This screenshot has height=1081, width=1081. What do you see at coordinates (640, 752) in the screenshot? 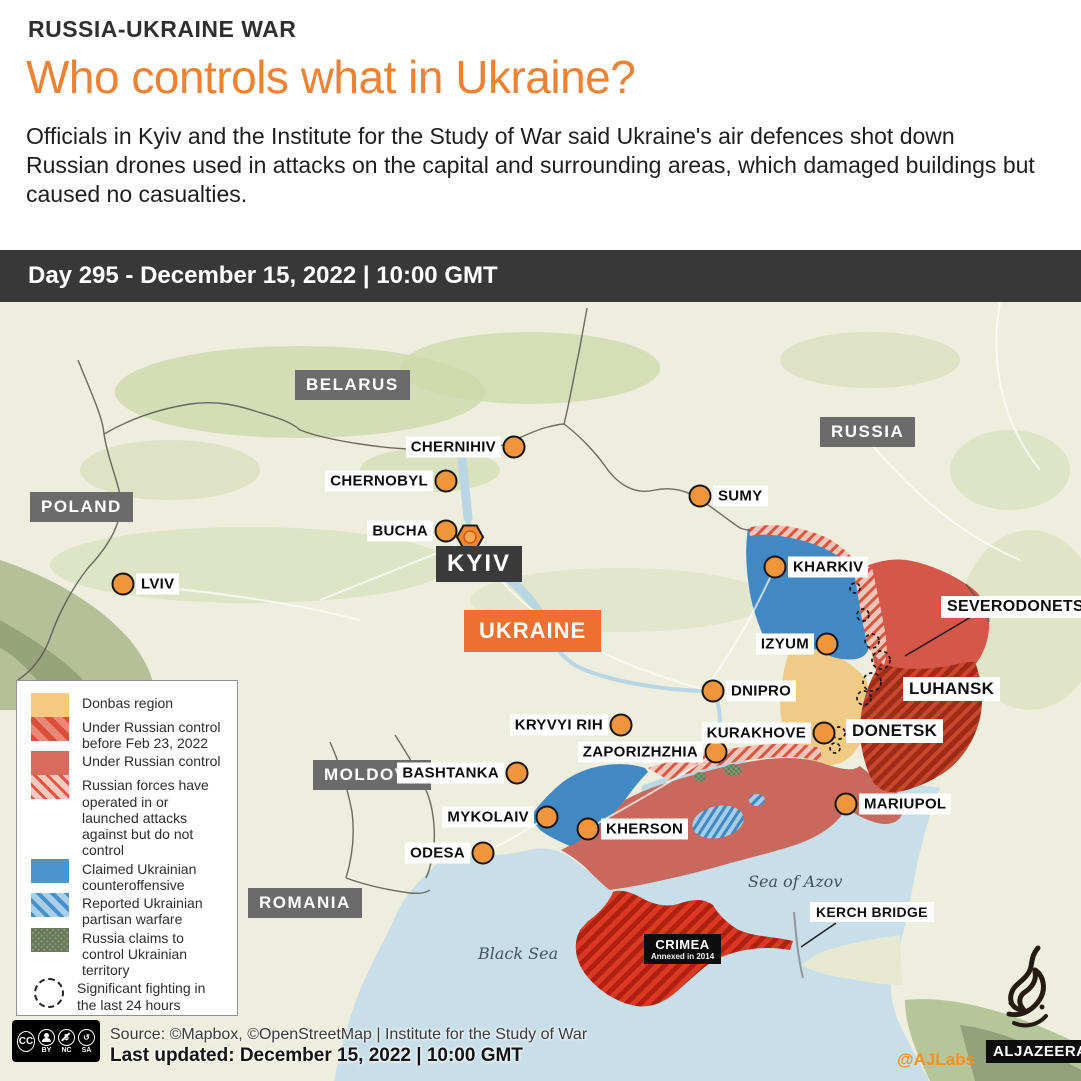
I see `city-label: ZAPORIZHZHIA` at bounding box center [640, 752].